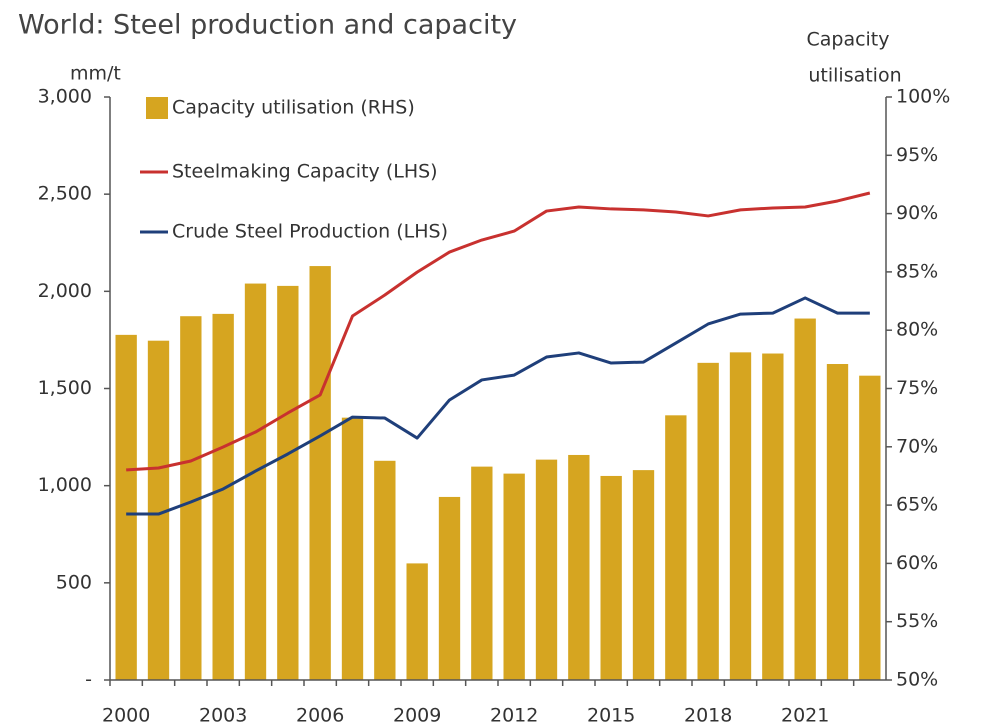  Describe the element at coordinates (917, 155) in the screenshot. I see `y2-tick-label: 95%` at that location.